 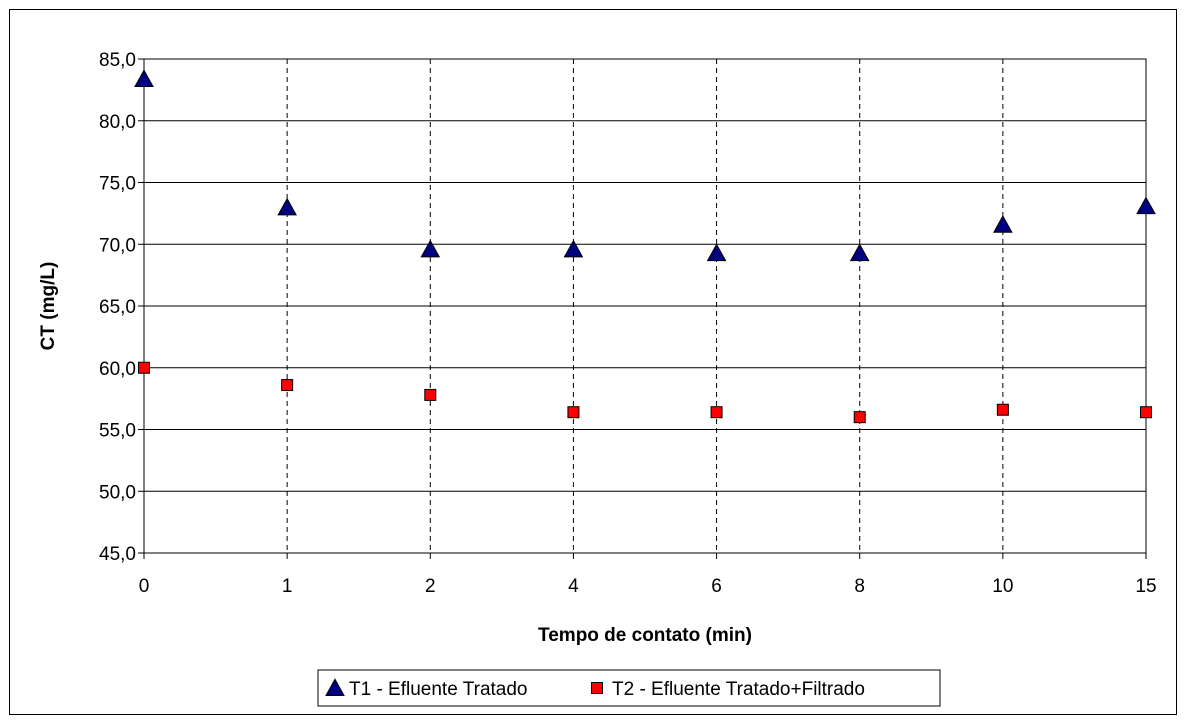 What do you see at coordinates (117, 492) in the screenshot?
I see `y-tick-label: 50,0` at bounding box center [117, 492].